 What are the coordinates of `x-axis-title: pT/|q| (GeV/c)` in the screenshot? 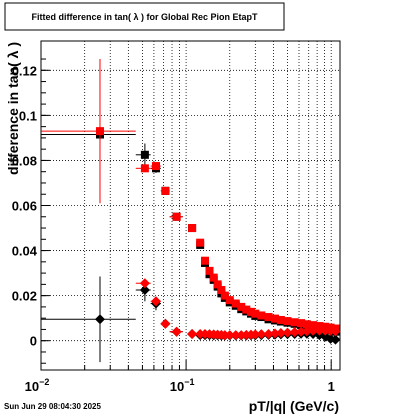 It's located at (294, 406).